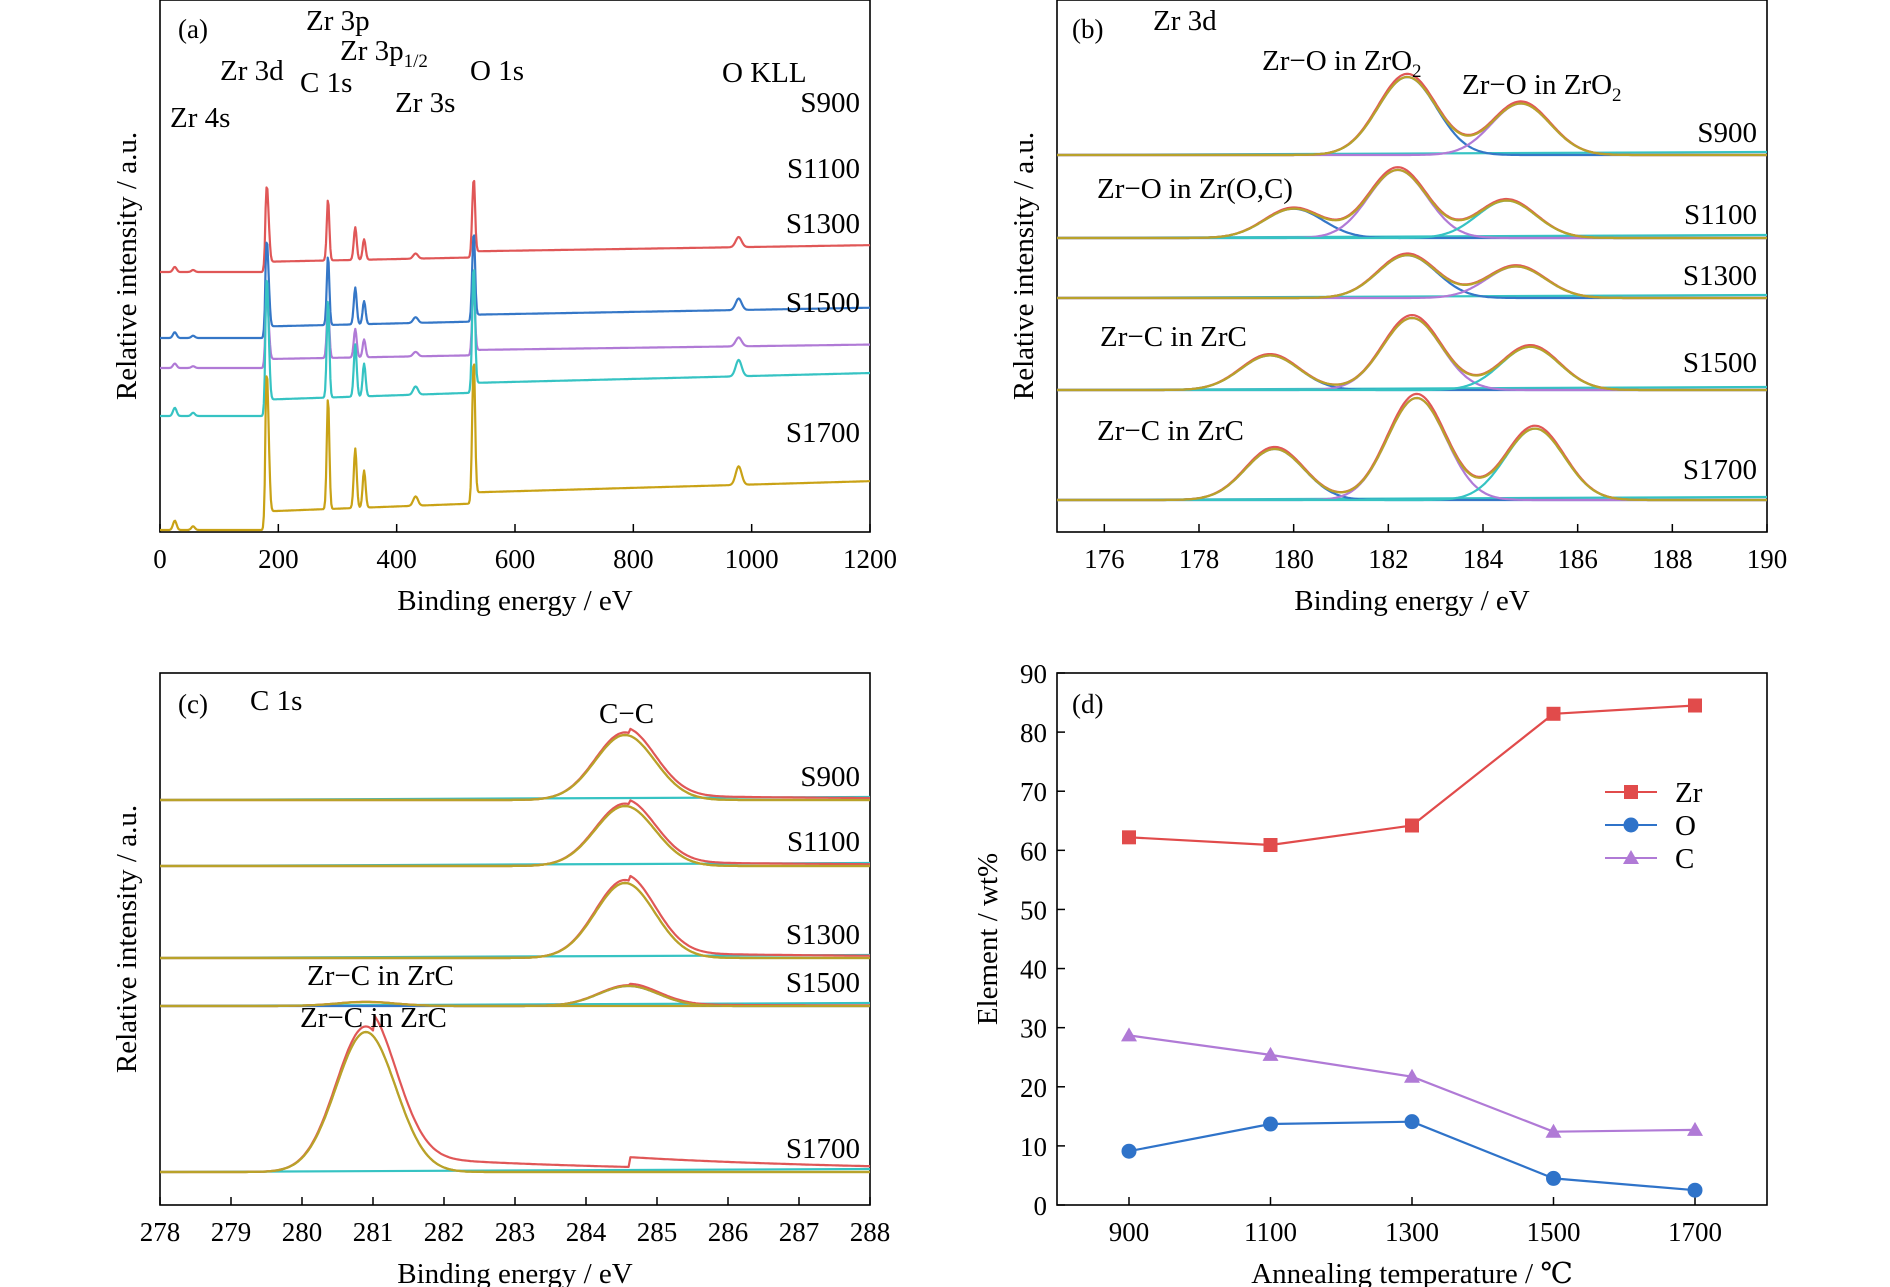 The height and width of the screenshot is (1287, 1890). Describe the element at coordinates (1185, 21) in the screenshot. I see `panel-title: Zr 3d` at that location.